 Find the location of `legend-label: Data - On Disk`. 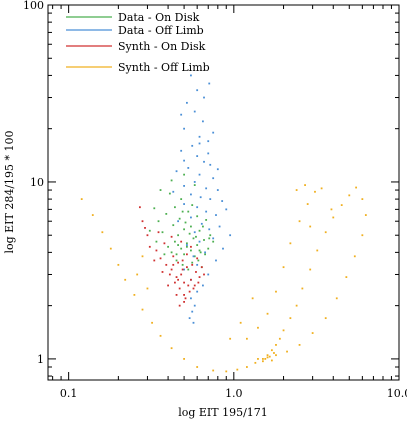

legend-label: Data - On Disk is located at coordinates (159, 17).